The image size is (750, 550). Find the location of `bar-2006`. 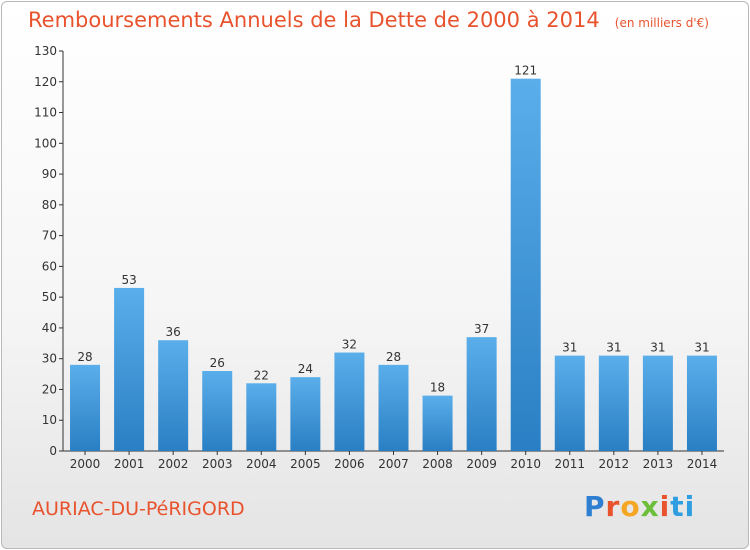

bar-2006 is located at coordinates (349, 401).